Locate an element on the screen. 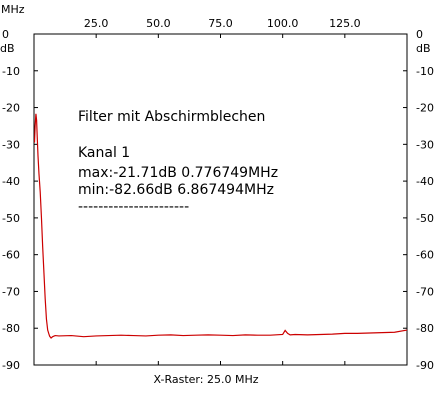 The image size is (446, 400). y-tick-label-right-1: -10 is located at coordinates (425, 71).